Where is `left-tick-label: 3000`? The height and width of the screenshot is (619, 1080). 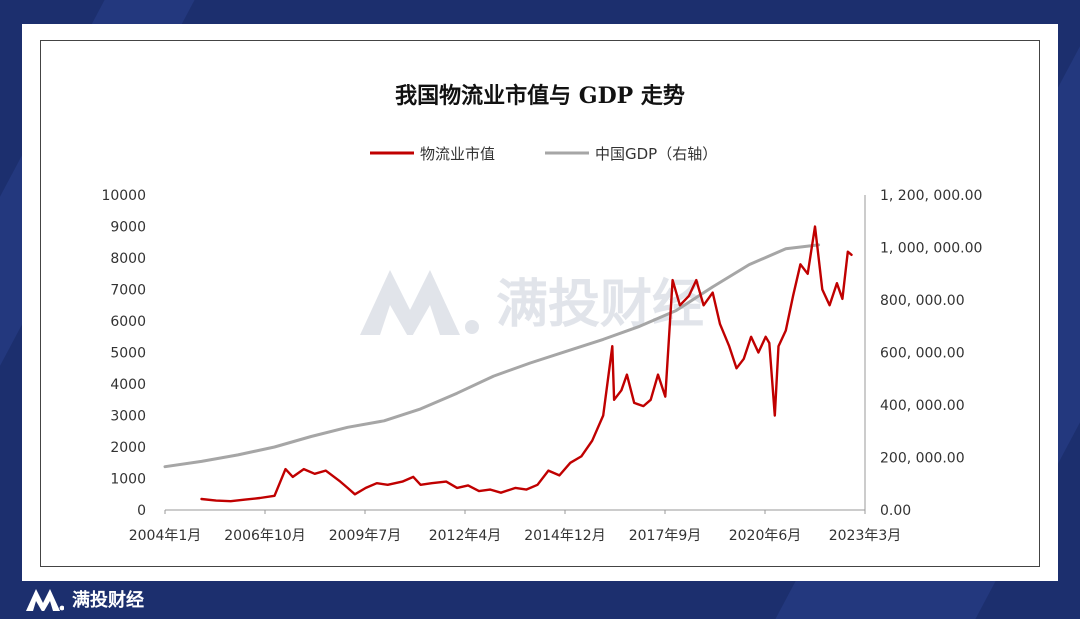
left-tick-label: 3000 is located at coordinates (128, 417).